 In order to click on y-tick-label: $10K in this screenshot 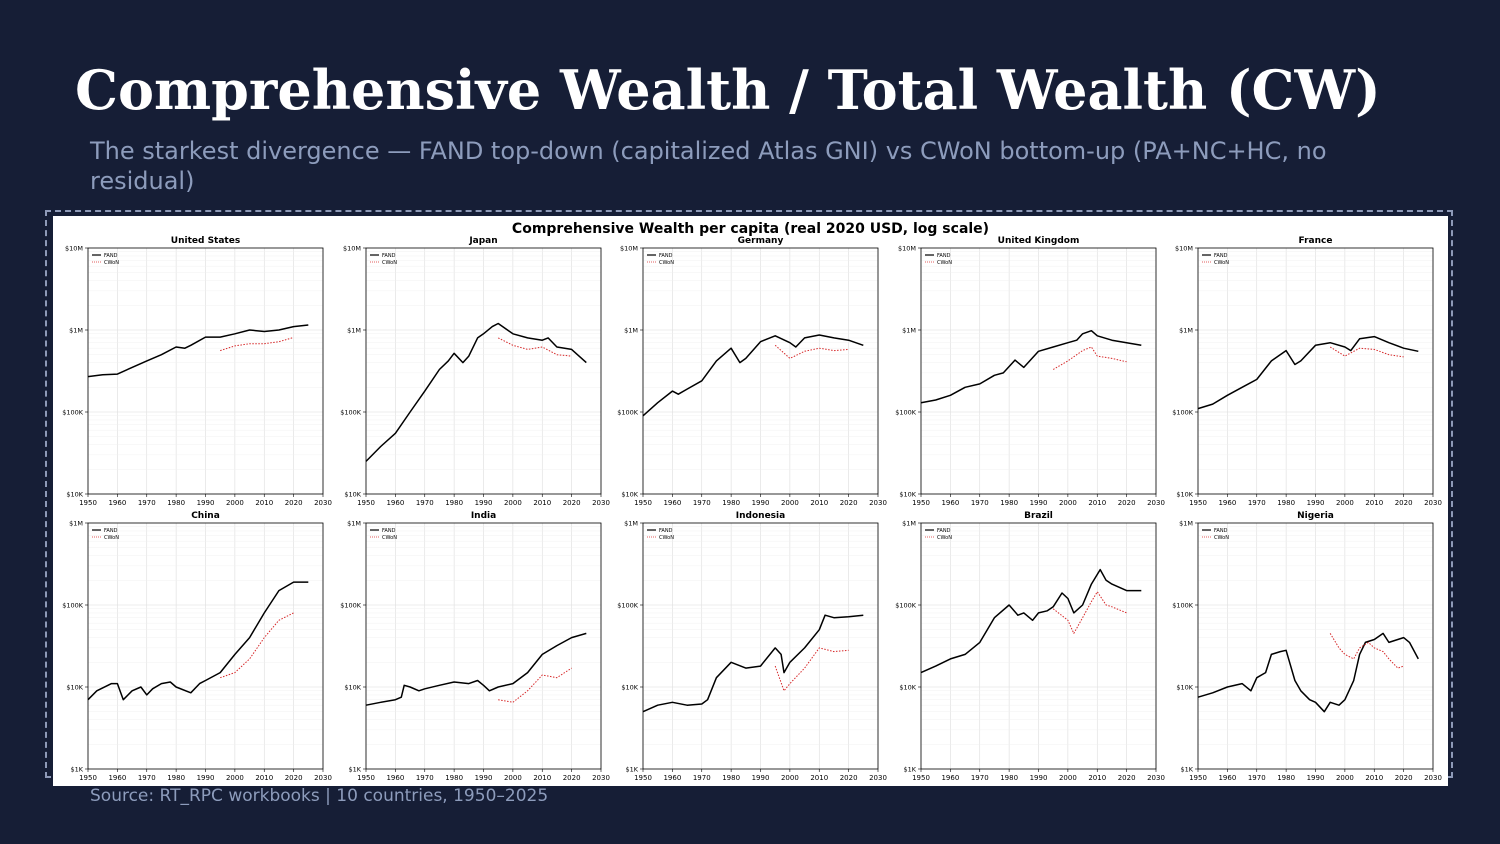, I will do `click(352, 688)`.